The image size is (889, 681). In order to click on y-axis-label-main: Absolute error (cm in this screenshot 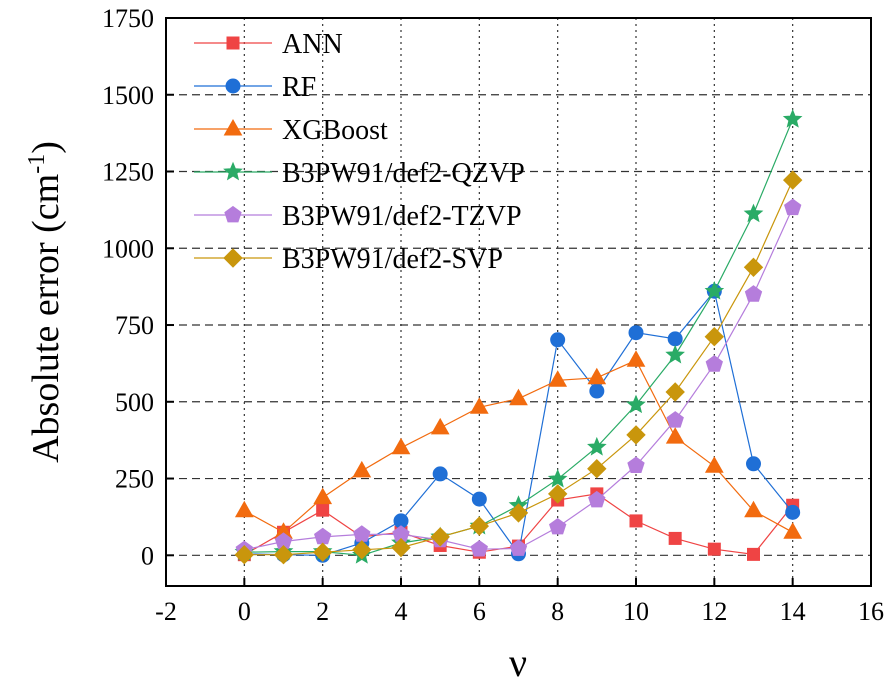, I will do `click(46, 318)`.